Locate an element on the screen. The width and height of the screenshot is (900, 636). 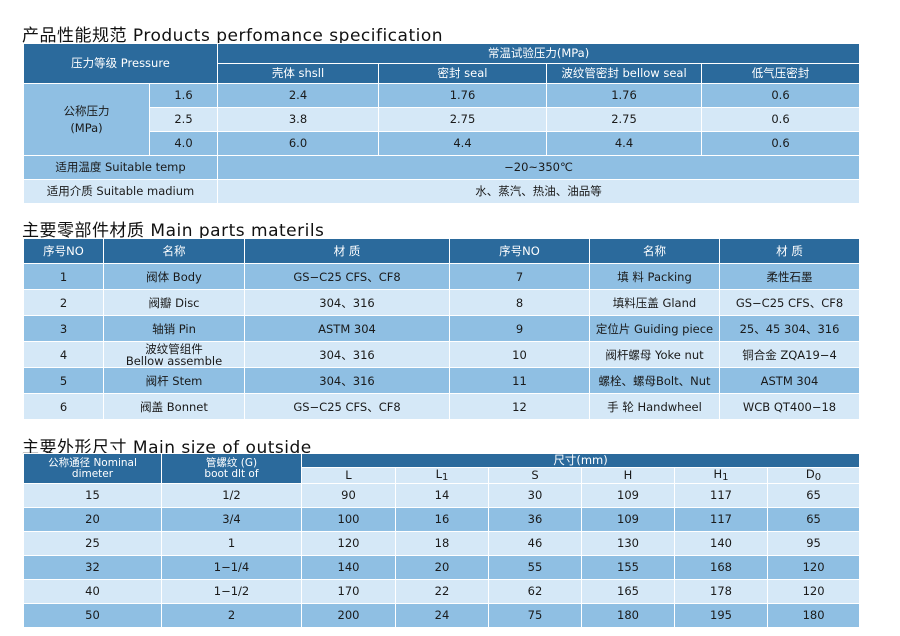
size-cell: 36 is located at coordinates (535, 519).